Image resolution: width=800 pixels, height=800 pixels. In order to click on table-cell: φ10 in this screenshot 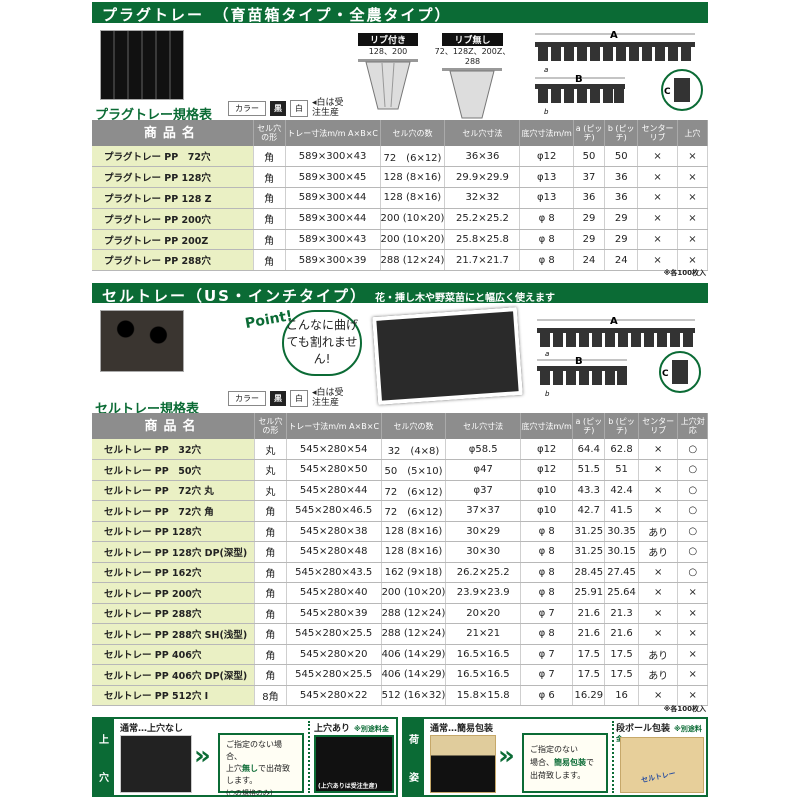, I will do `click(547, 490)`.